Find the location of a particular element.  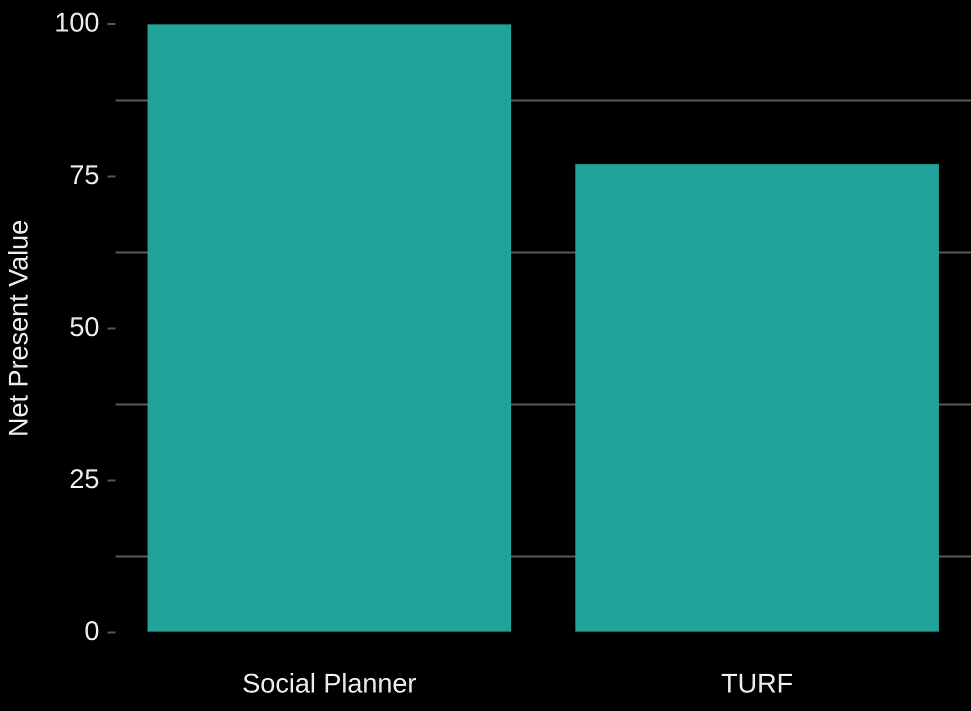

x-tick-label: TURF is located at coordinates (757, 683).